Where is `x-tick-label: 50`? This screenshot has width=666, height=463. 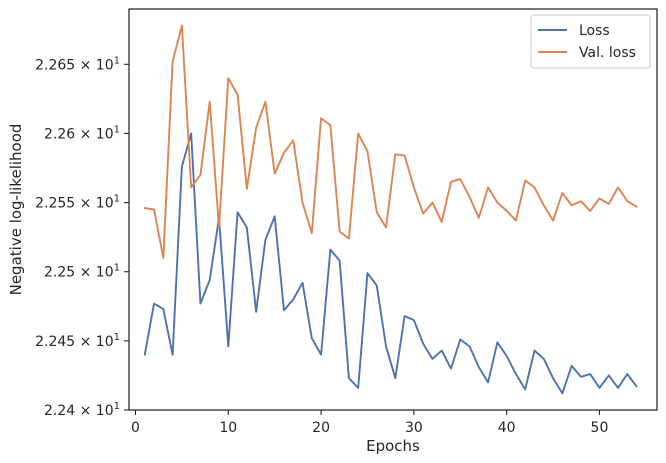
x-tick-label: 50 is located at coordinates (600, 428).